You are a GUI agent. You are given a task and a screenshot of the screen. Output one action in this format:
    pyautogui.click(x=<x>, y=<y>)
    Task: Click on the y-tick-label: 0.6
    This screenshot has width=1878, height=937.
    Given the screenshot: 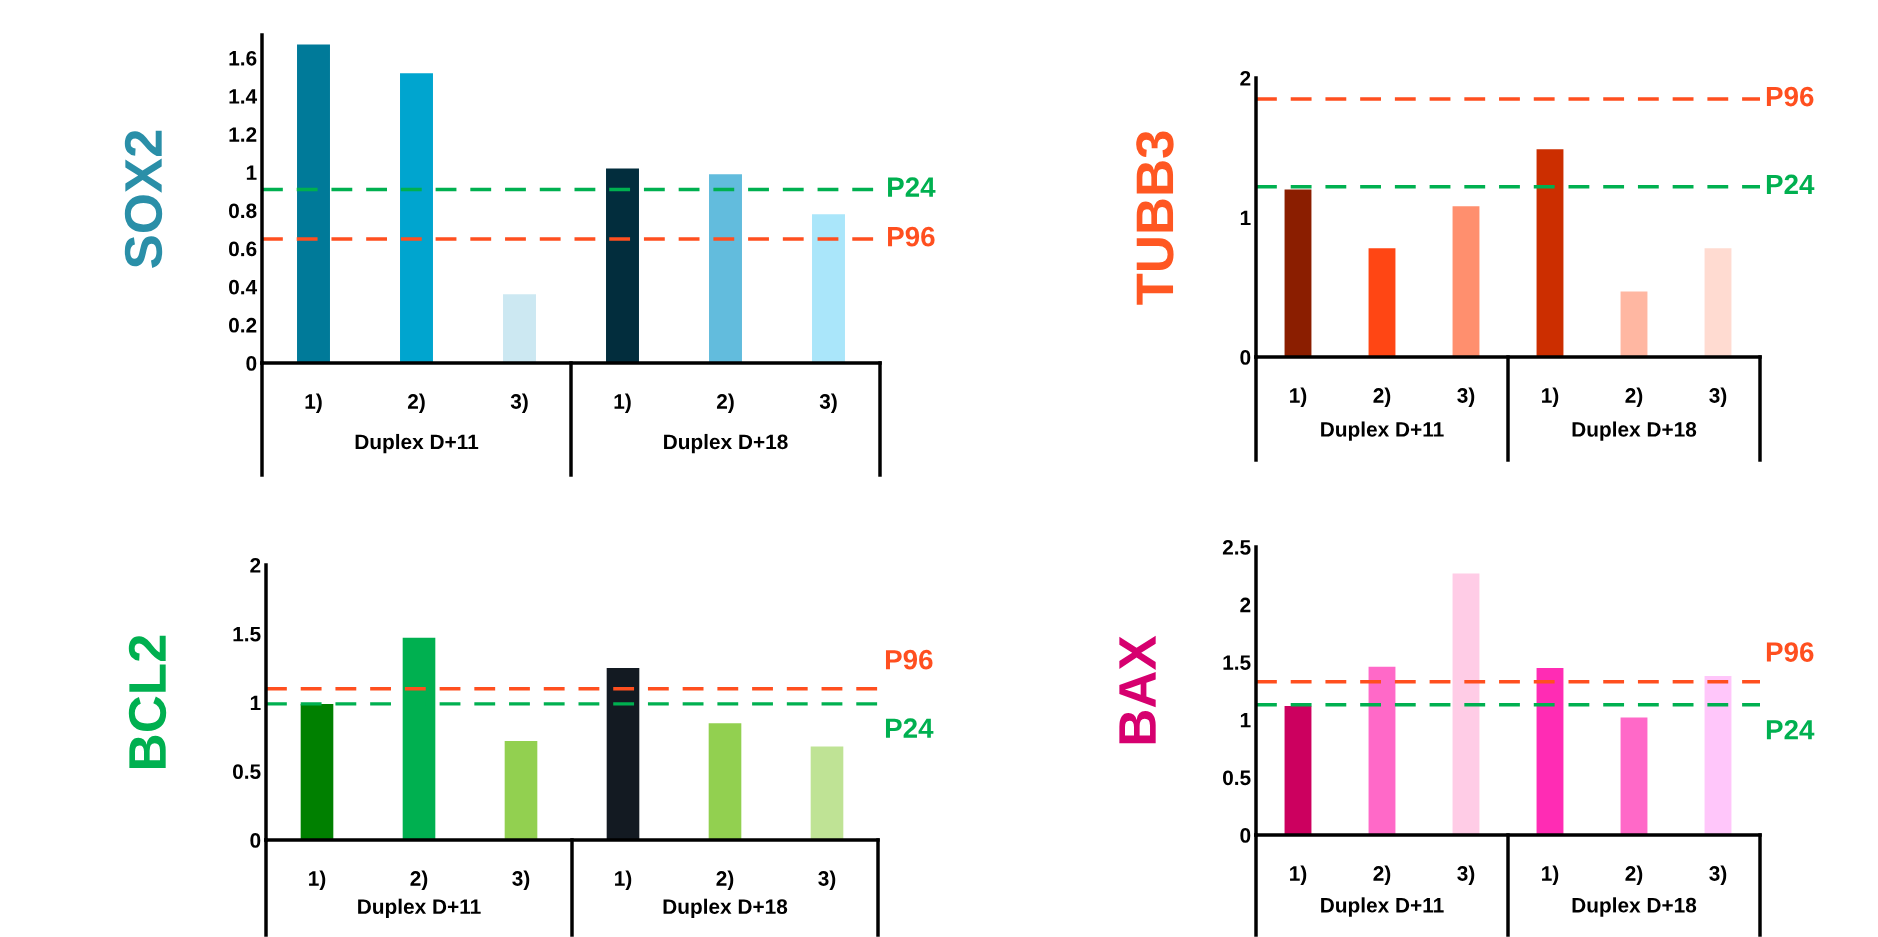 What is the action you would take?
    pyautogui.click(x=243, y=249)
    